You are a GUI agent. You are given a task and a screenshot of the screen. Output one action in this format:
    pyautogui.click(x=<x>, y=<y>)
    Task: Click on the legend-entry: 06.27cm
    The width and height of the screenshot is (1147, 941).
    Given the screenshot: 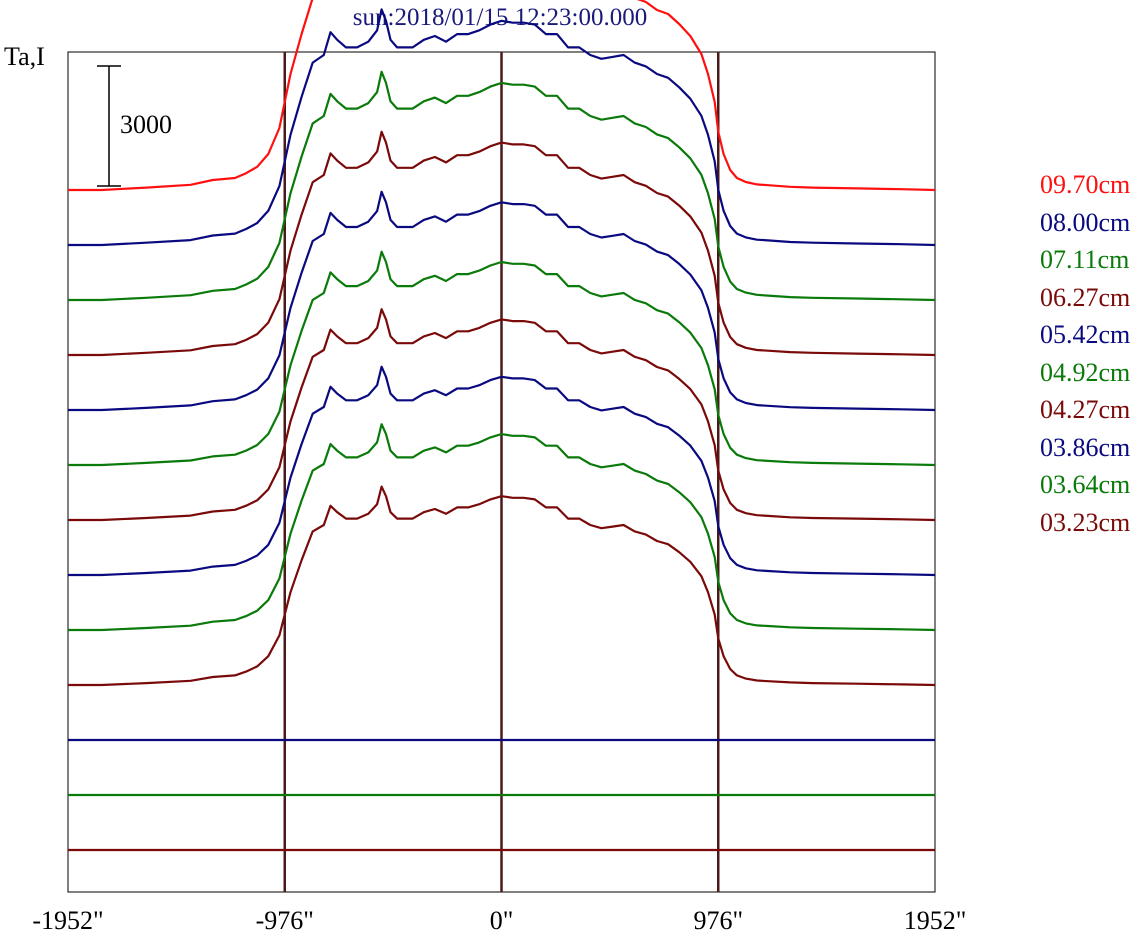 What is the action you would take?
    pyautogui.click(x=1085, y=297)
    